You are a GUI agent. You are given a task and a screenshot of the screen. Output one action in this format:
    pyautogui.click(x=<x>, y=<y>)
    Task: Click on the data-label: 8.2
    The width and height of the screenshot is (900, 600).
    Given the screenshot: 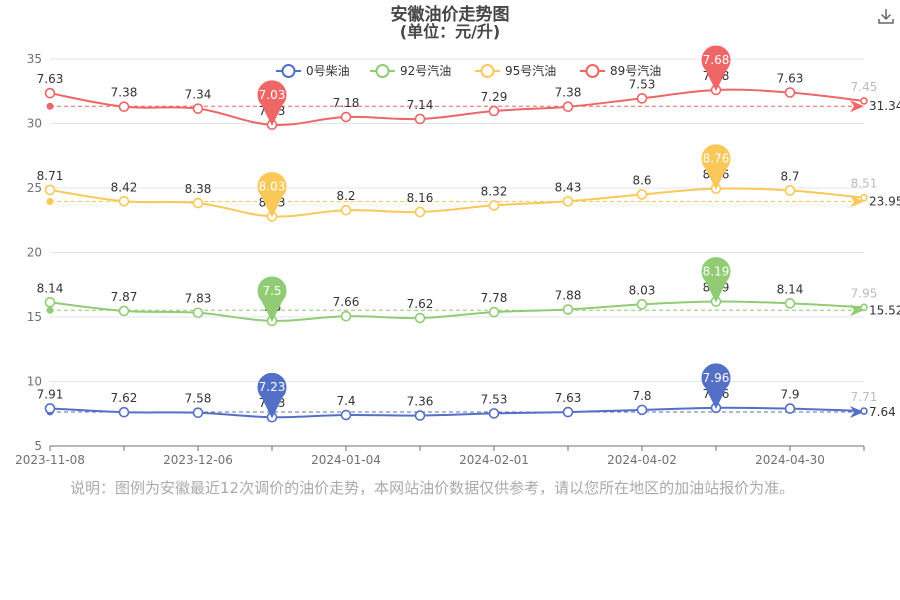 What is the action you would take?
    pyautogui.click(x=345, y=196)
    